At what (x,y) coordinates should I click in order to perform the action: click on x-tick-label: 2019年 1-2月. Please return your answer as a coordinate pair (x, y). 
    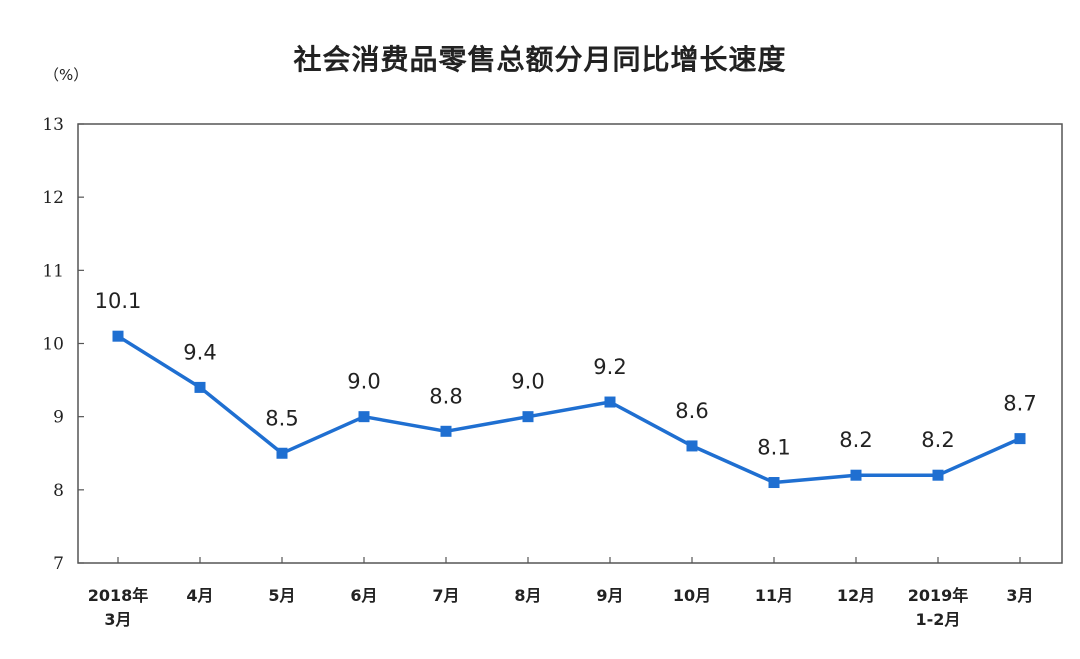
    Looking at the image, I should click on (938, 607).